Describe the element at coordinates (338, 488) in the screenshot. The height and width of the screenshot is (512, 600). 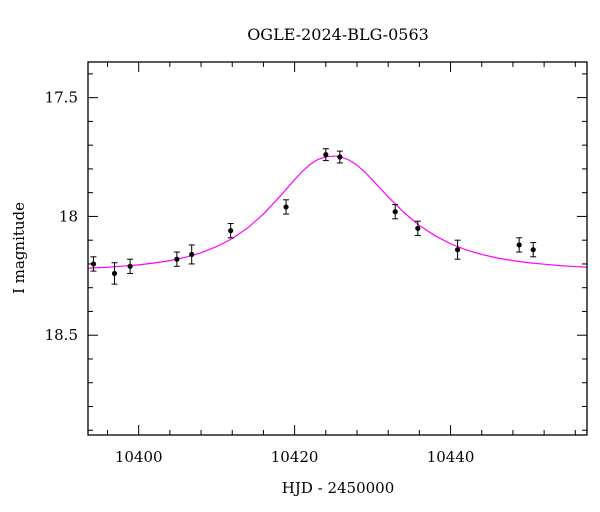
I see `x-axis-label: HJD - 2450000` at that location.